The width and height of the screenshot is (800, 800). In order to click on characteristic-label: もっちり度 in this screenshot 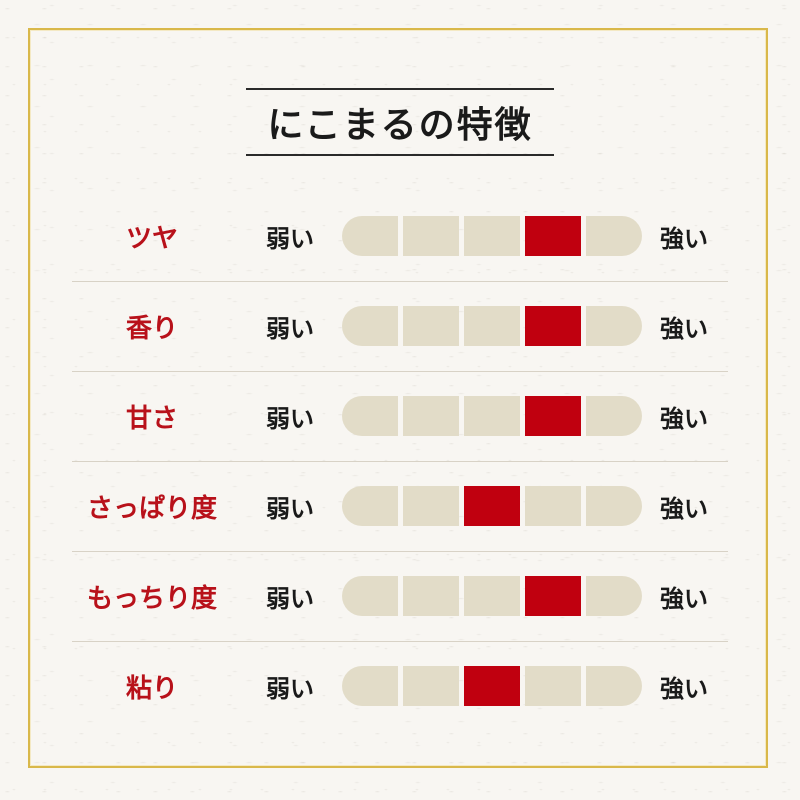, I will do `click(151, 598)`.